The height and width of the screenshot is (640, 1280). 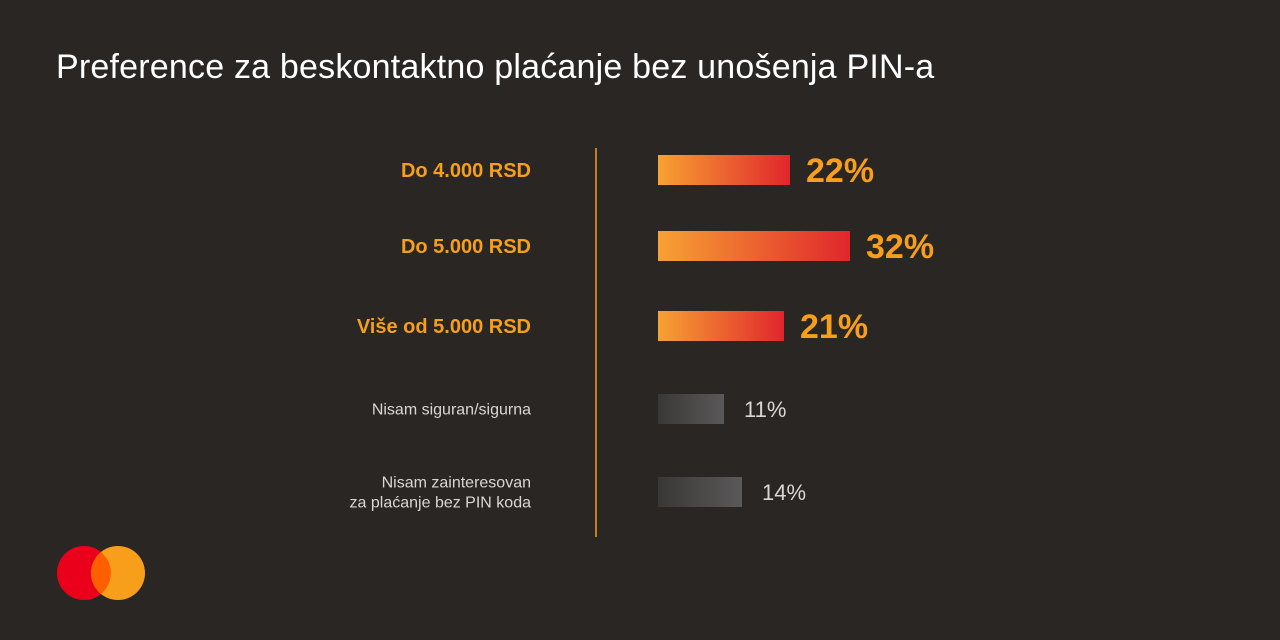 What do you see at coordinates (441, 503) in the screenshot?
I see `category-label: za plaćanje bez PIN koda` at bounding box center [441, 503].